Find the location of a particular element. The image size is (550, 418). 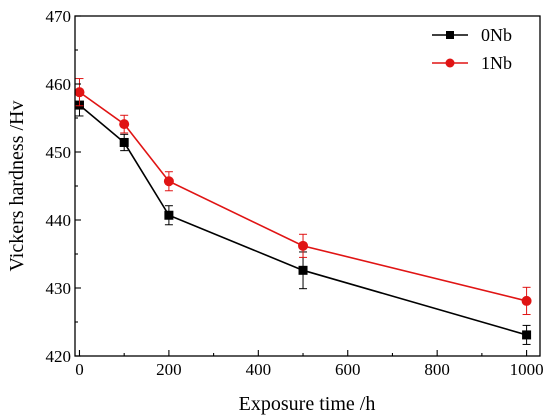

y-axis-title: Vickers hardness /Hv is located at coordinates (17, 186).